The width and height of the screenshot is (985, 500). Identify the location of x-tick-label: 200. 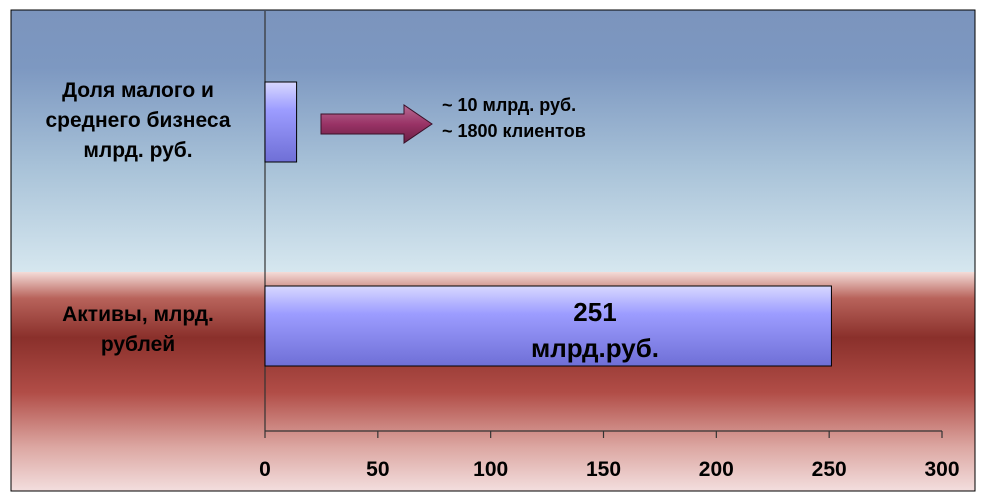
(716, 469).